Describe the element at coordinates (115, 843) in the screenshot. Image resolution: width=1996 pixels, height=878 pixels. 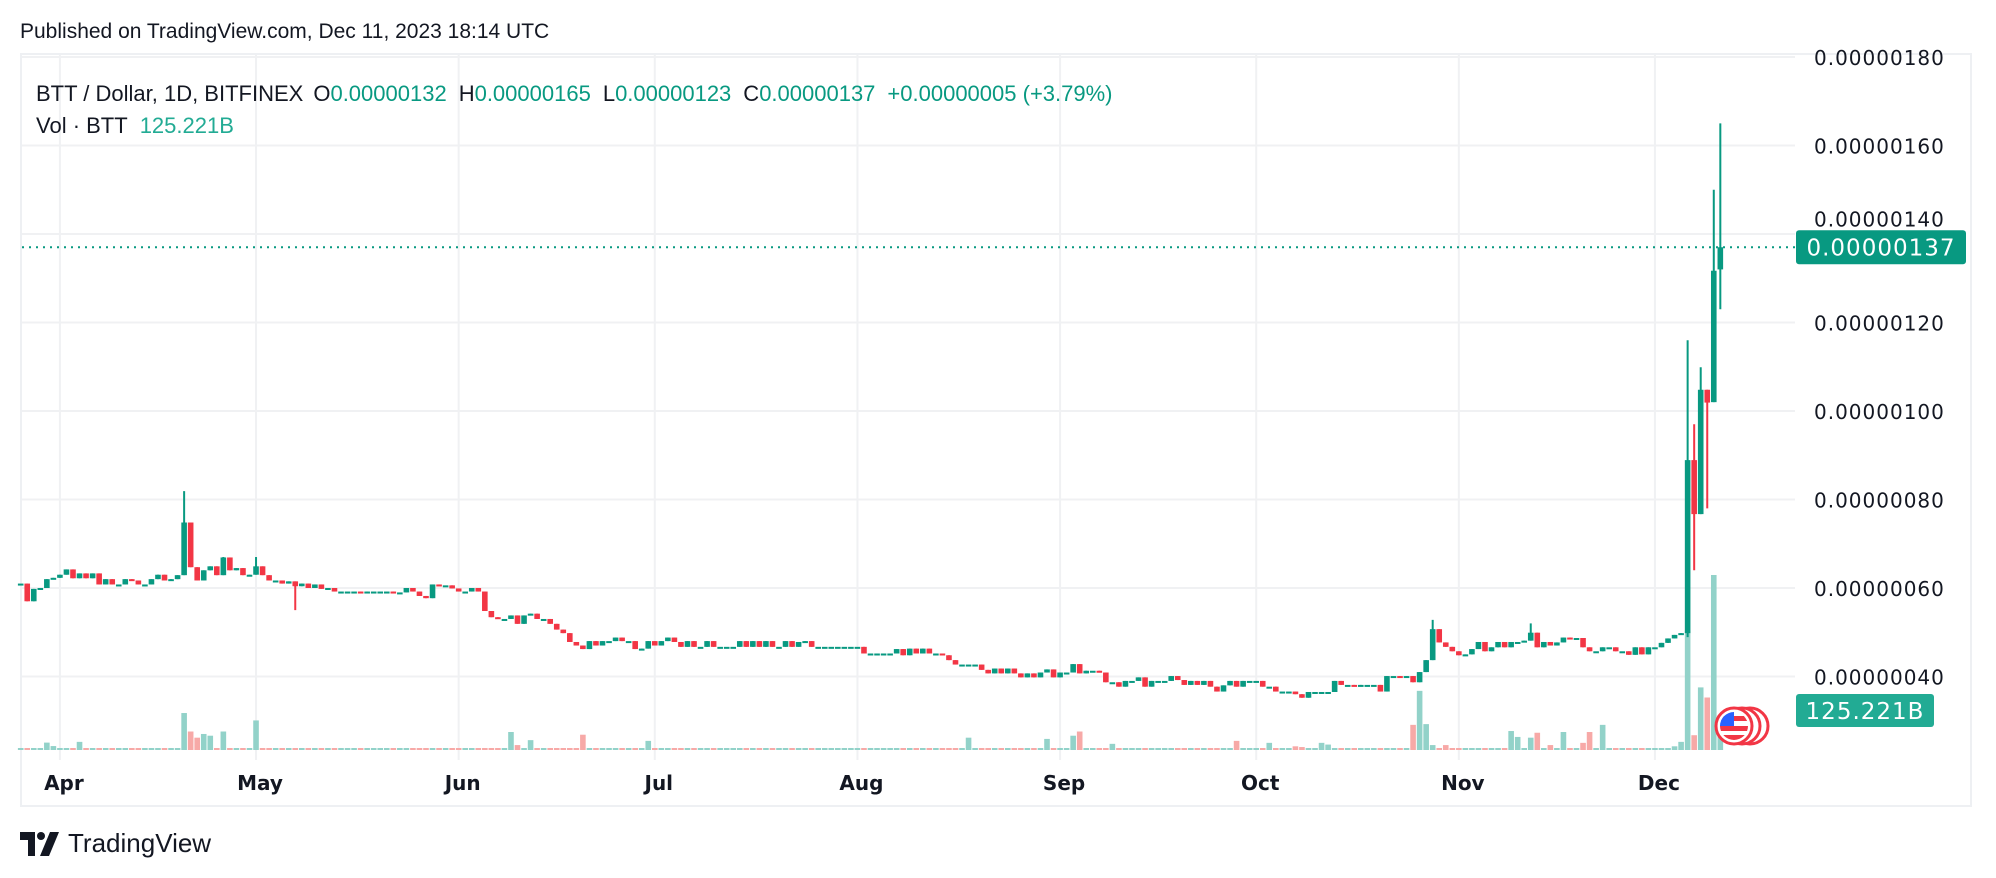
I see `tradingview-logo: TradingView` at that location.